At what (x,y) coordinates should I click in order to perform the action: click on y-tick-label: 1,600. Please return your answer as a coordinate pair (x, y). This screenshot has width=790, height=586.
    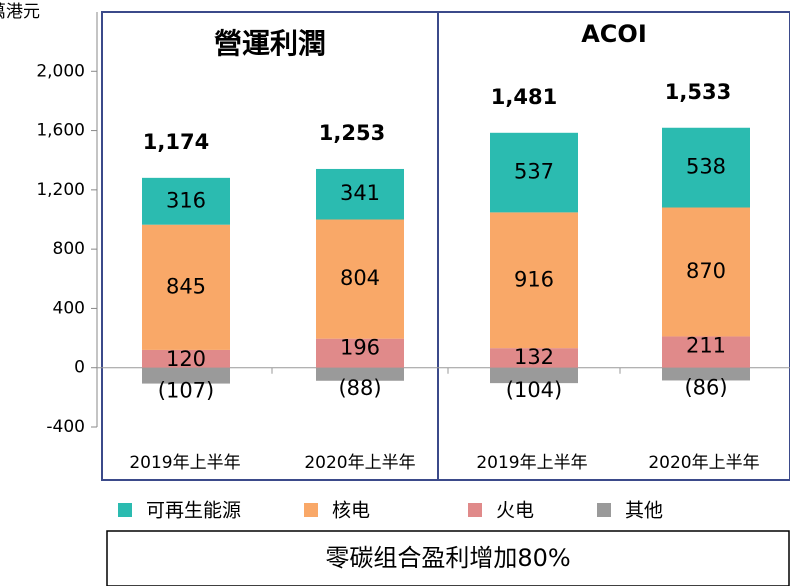
    Looking at the image, I should click on (60, 131).